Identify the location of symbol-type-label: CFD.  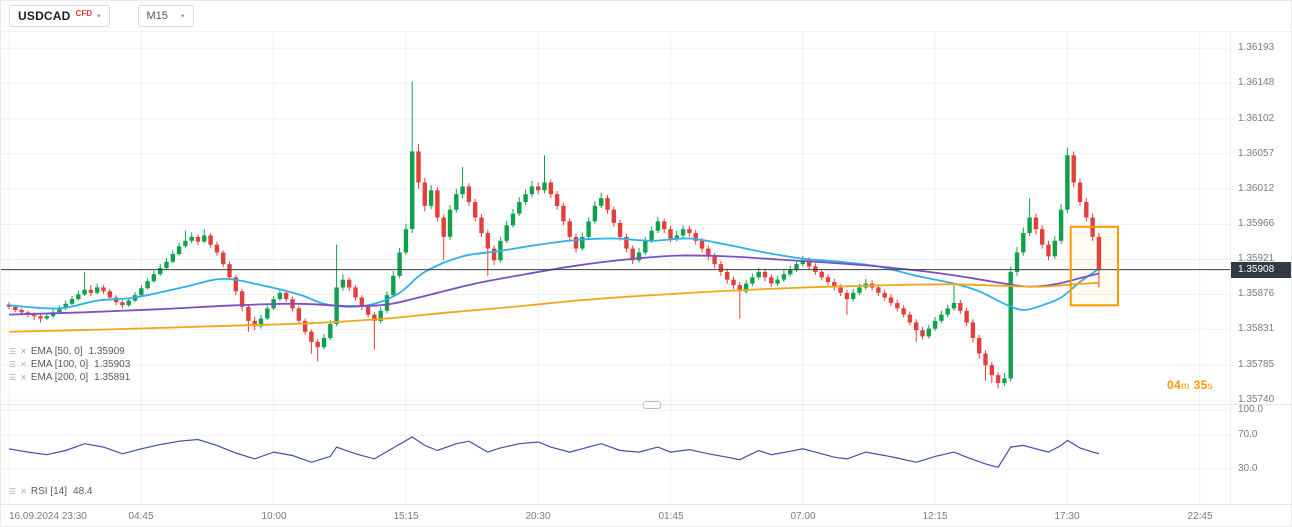
(83, 13).